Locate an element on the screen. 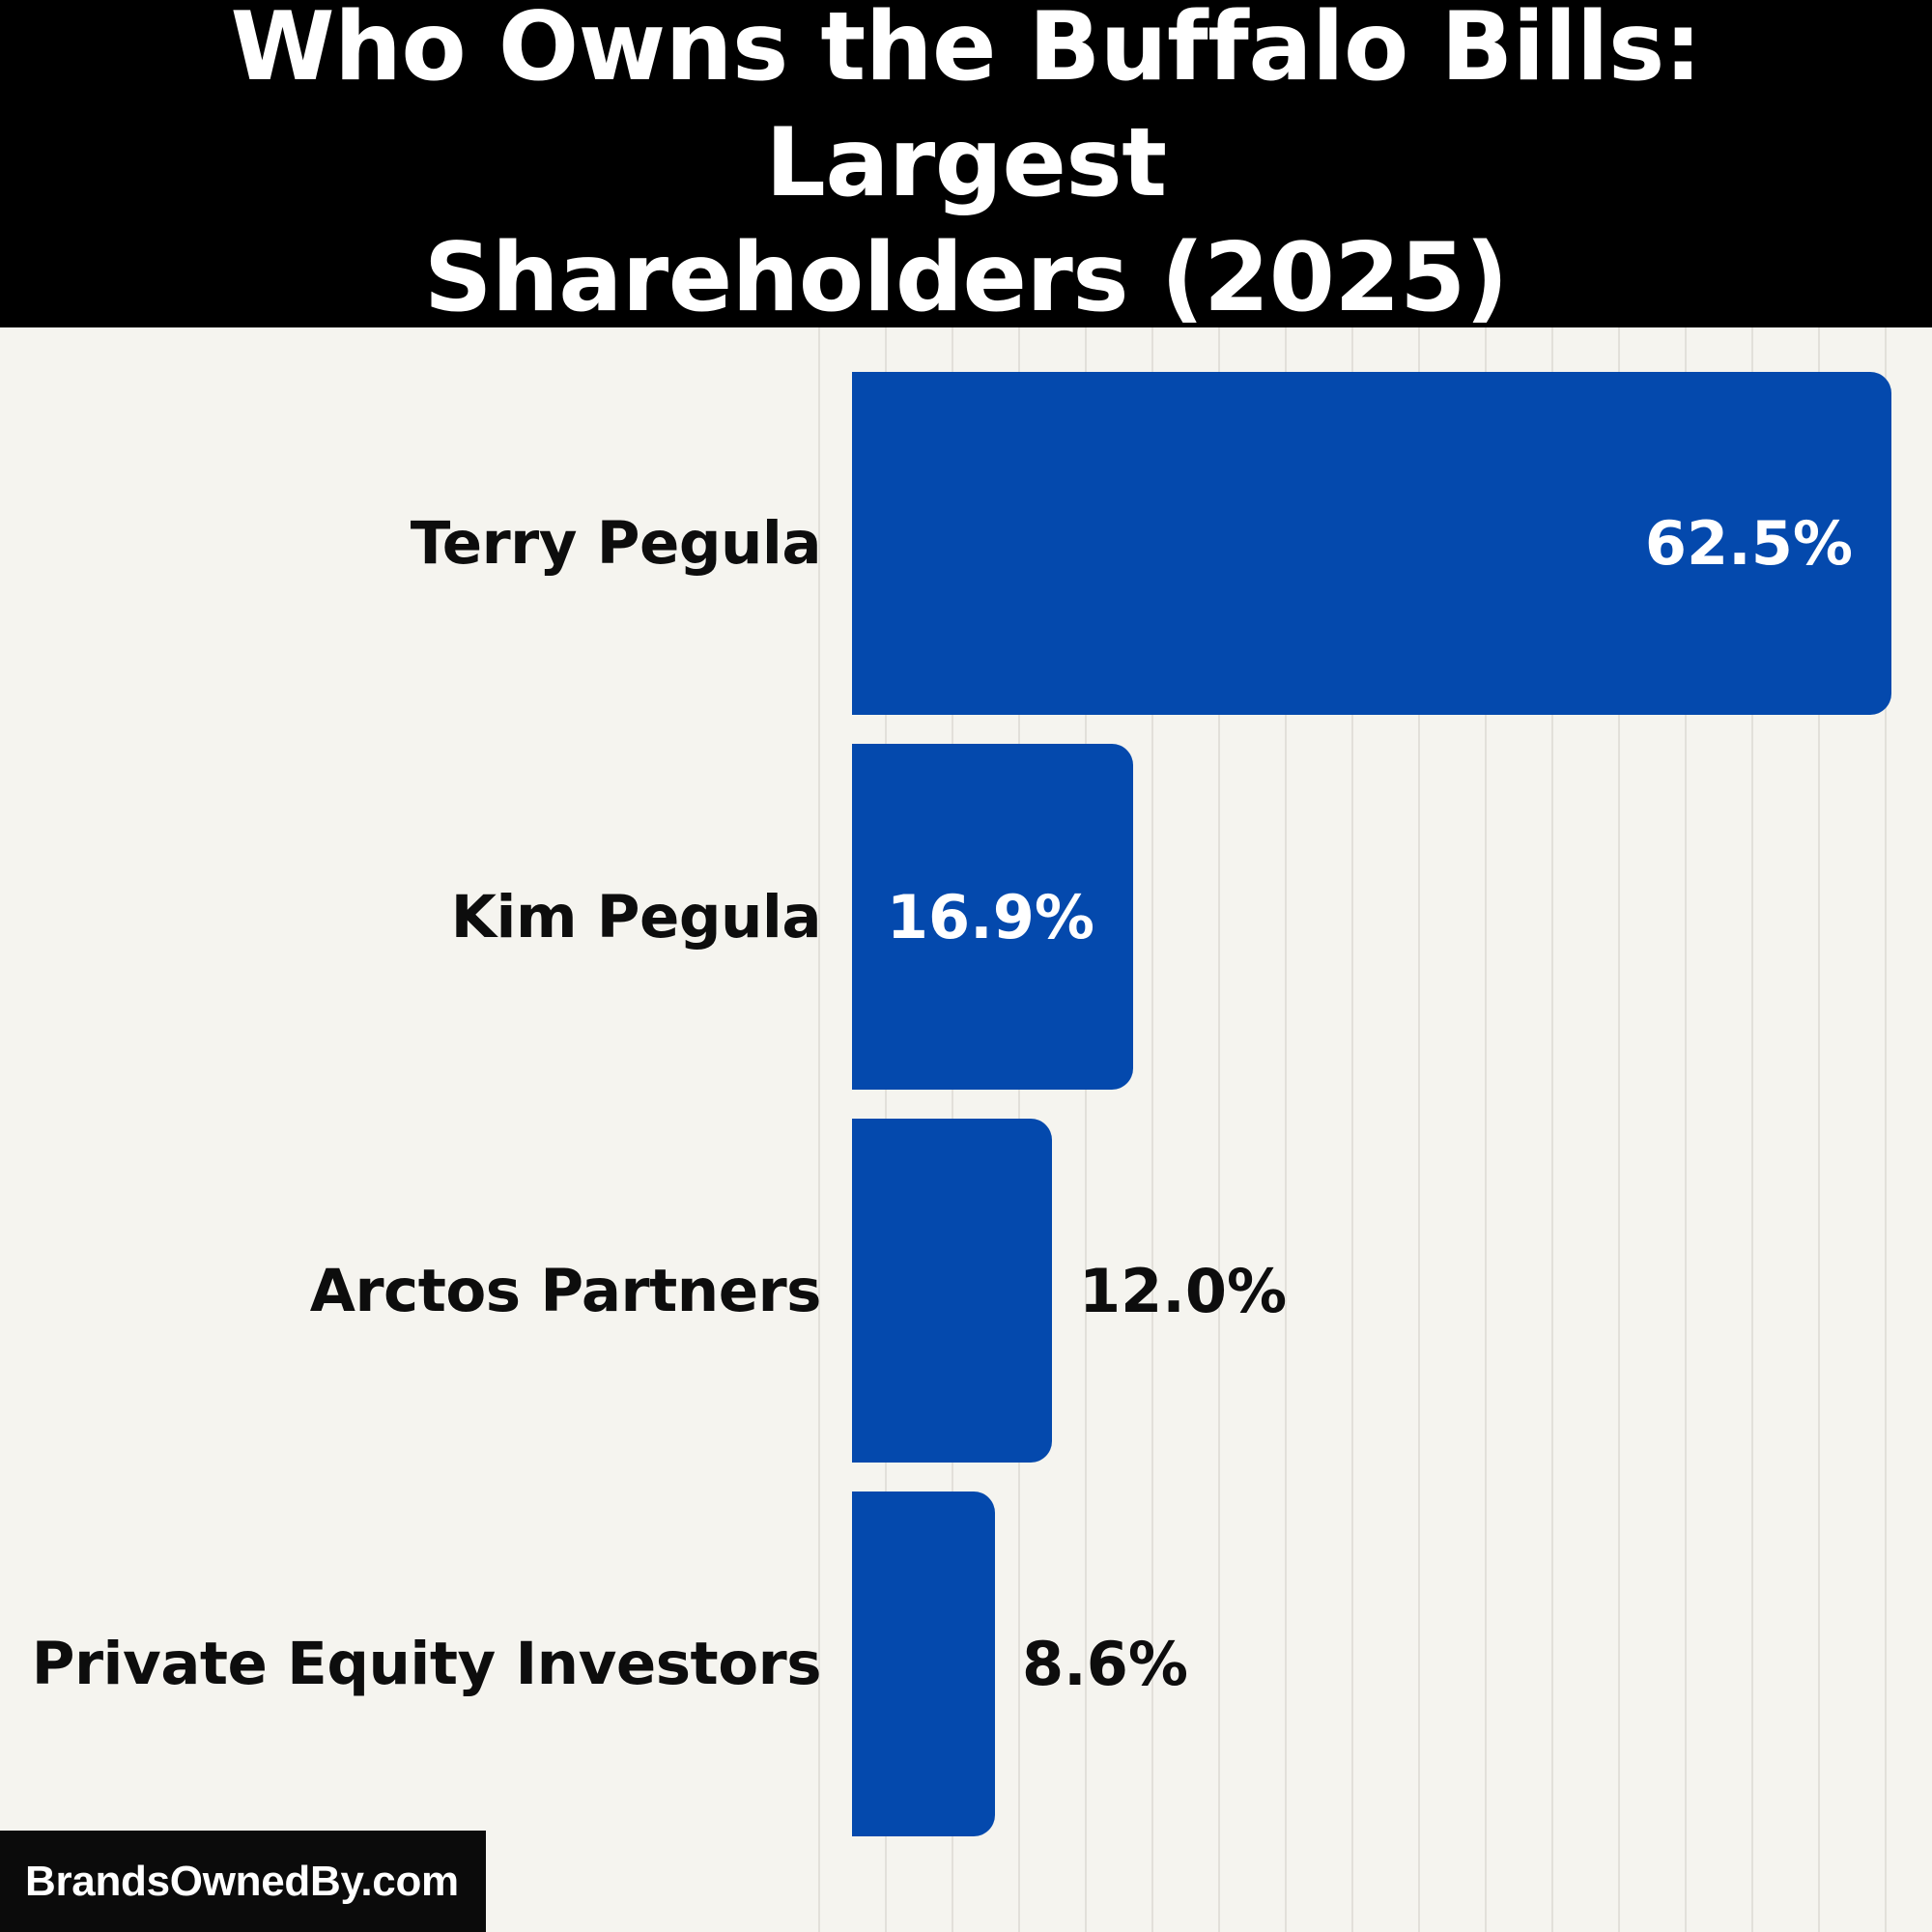  bar-value-label: 16.9% is located at coordinates (990, 916).